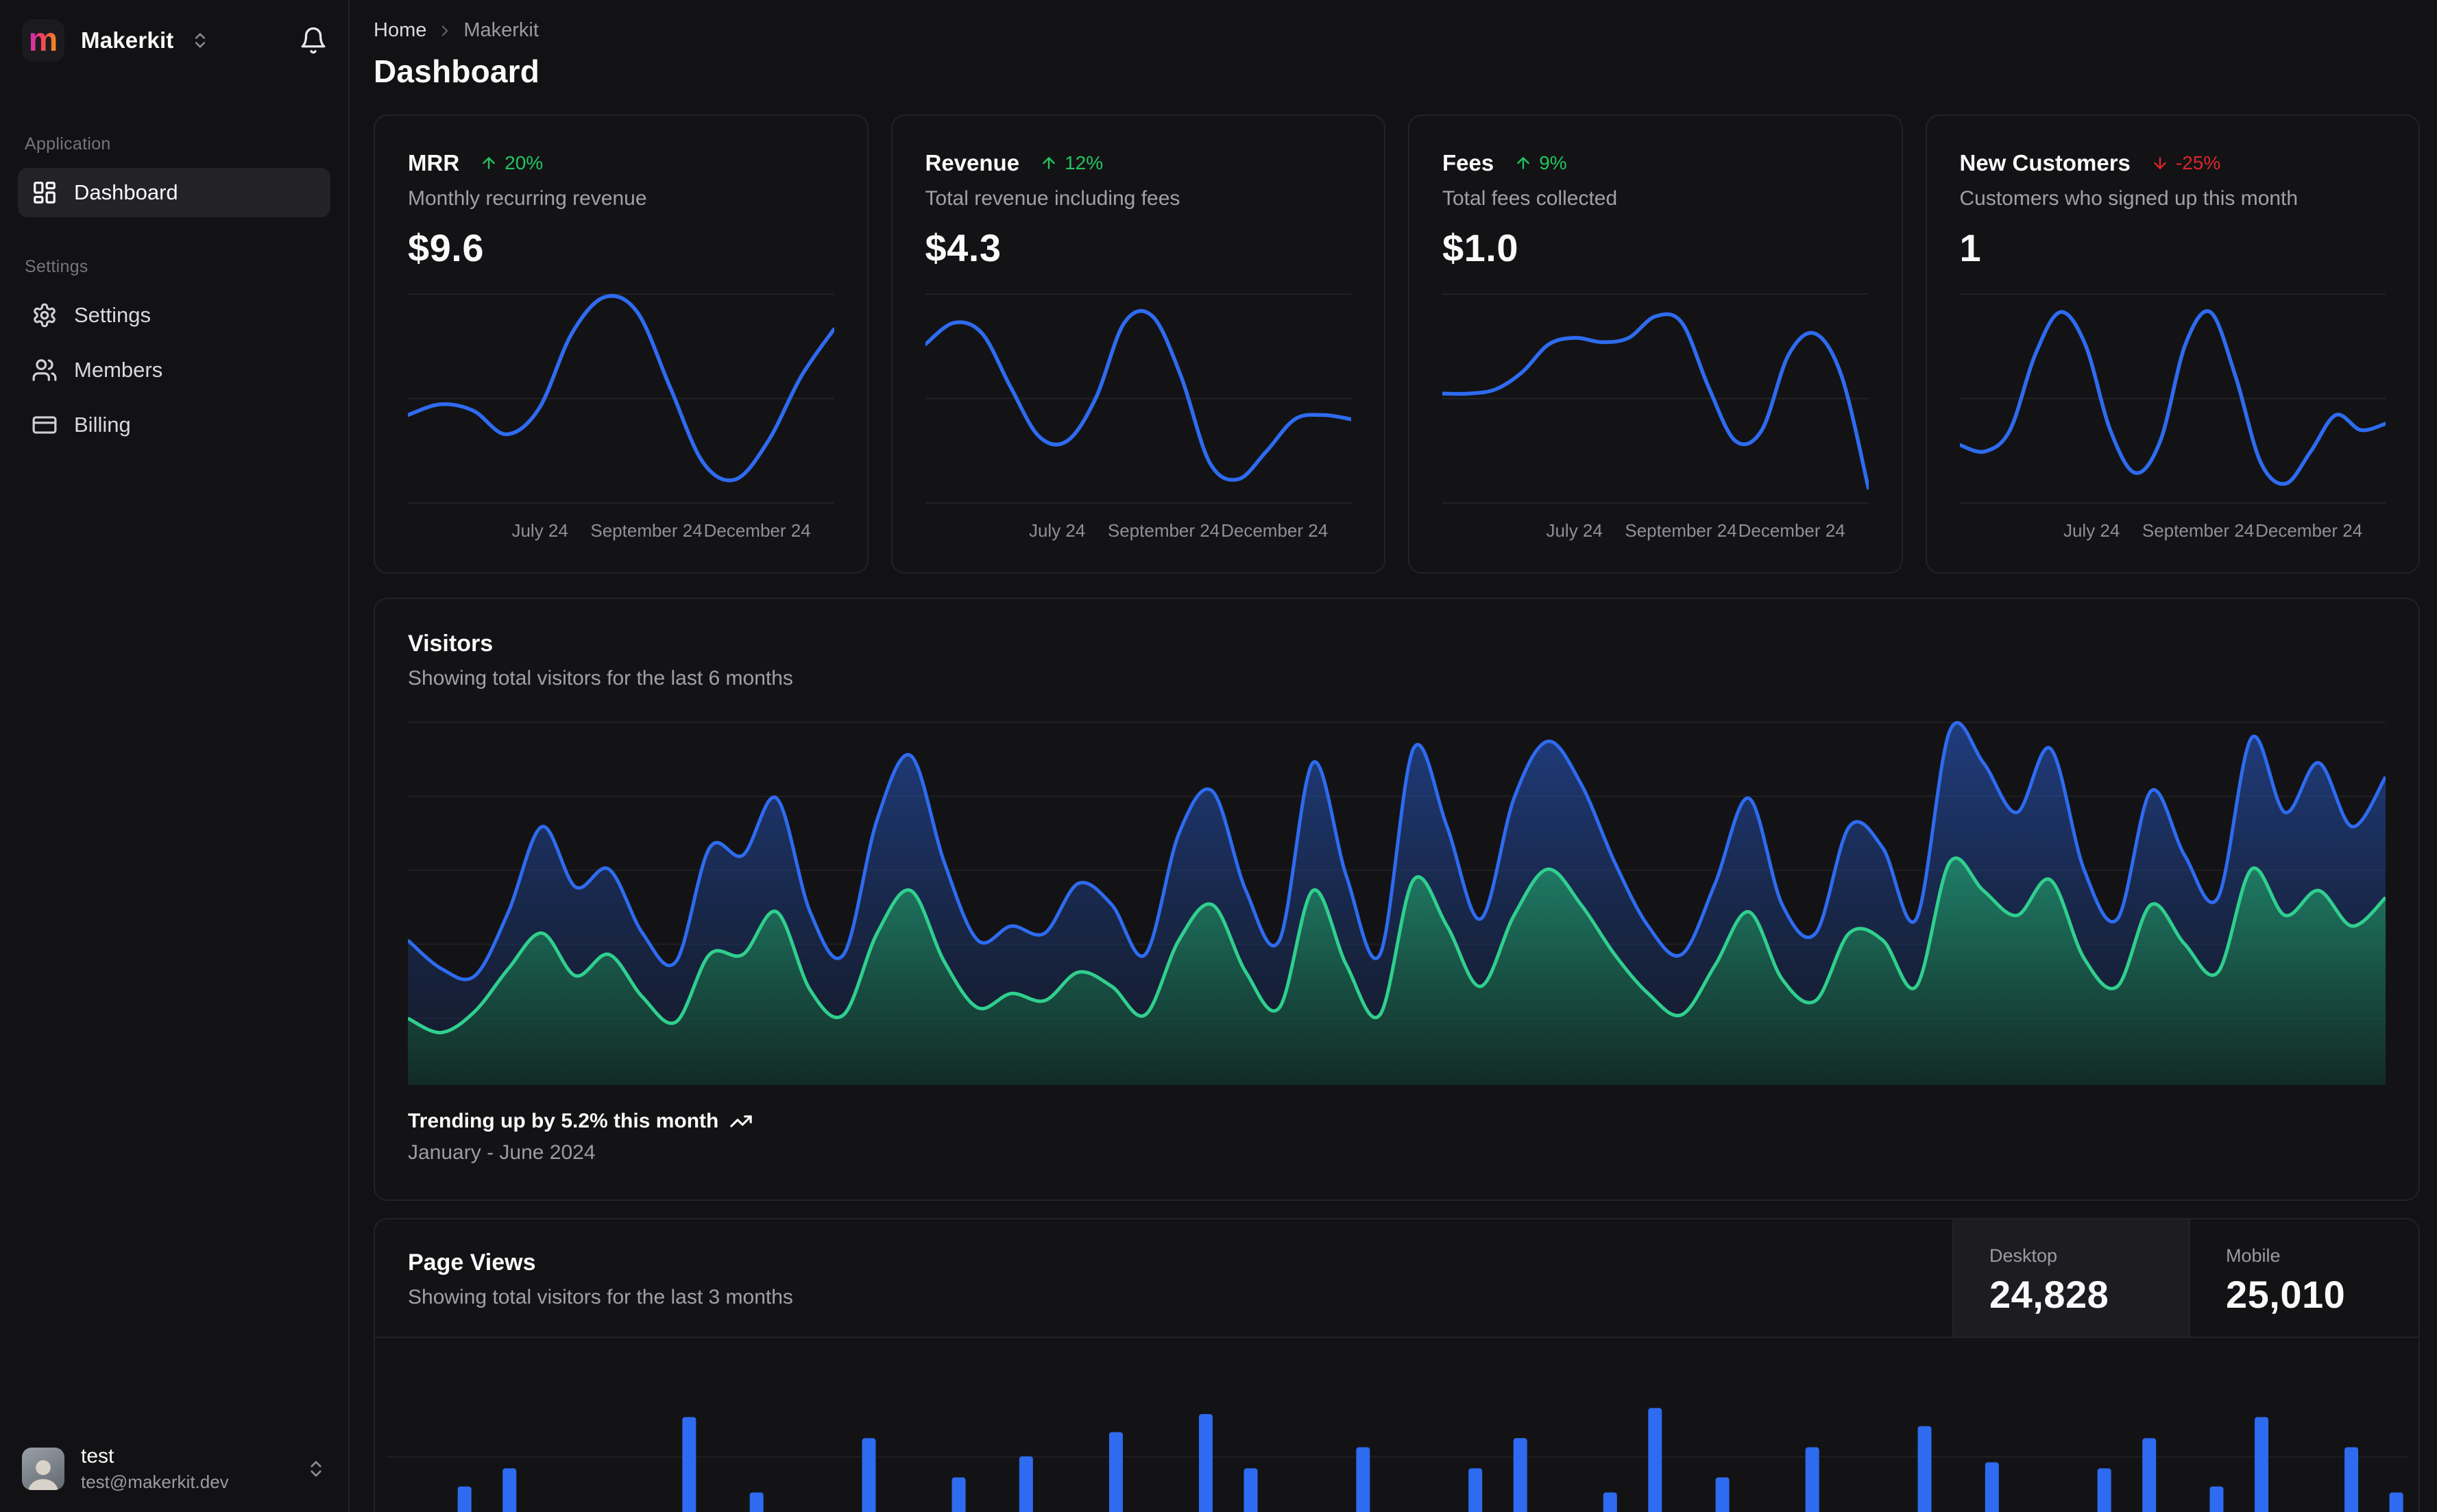 The height and width of the screenshot is (1512, 2437). Describe the element at coordinates (1468, 163) in the screenshot. I see `stat-title: Fees` at that location.